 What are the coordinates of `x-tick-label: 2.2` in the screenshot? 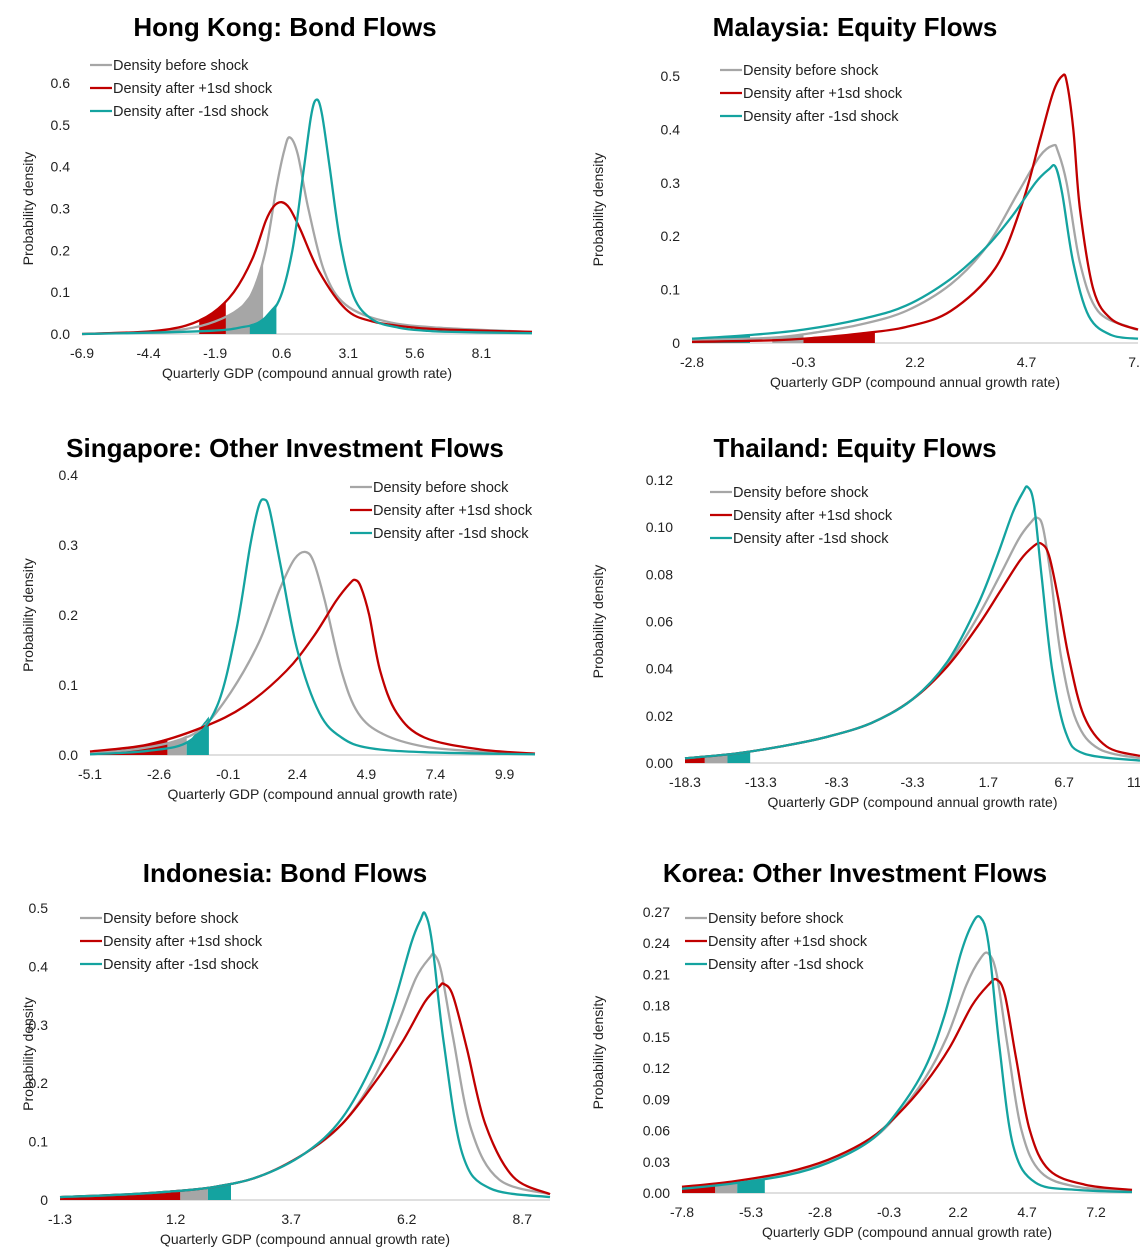 It's located at (915, 362).